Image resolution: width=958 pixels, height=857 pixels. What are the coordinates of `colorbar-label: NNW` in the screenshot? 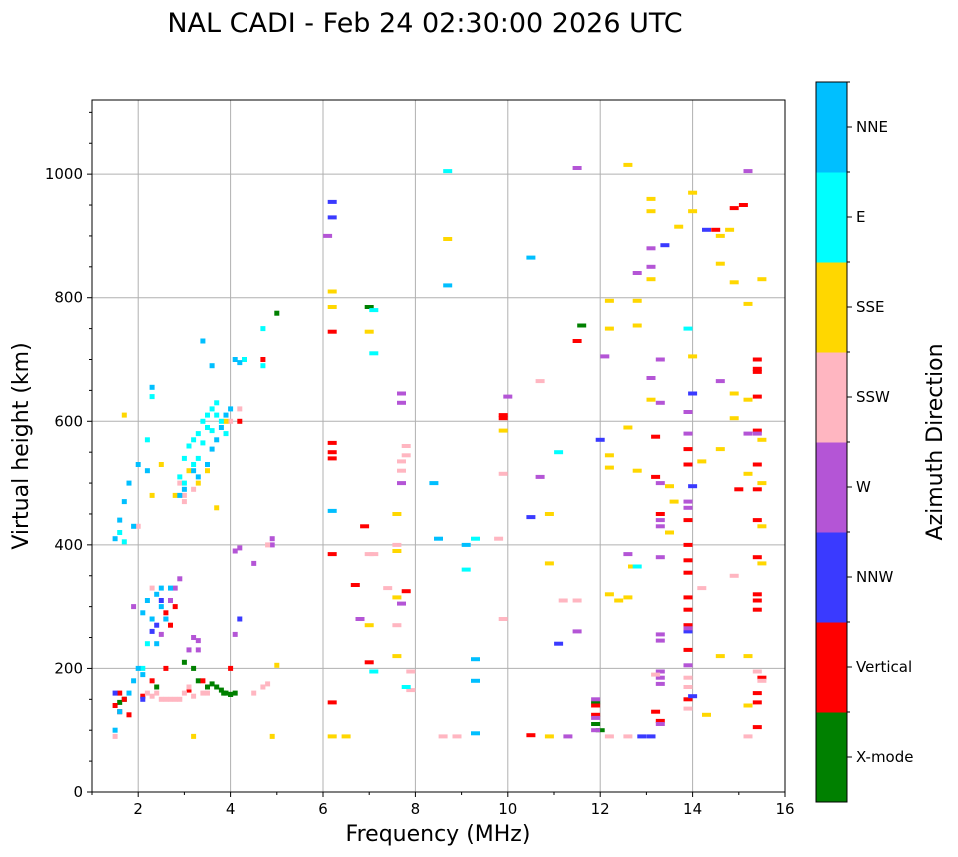 It's located at (874, 577).